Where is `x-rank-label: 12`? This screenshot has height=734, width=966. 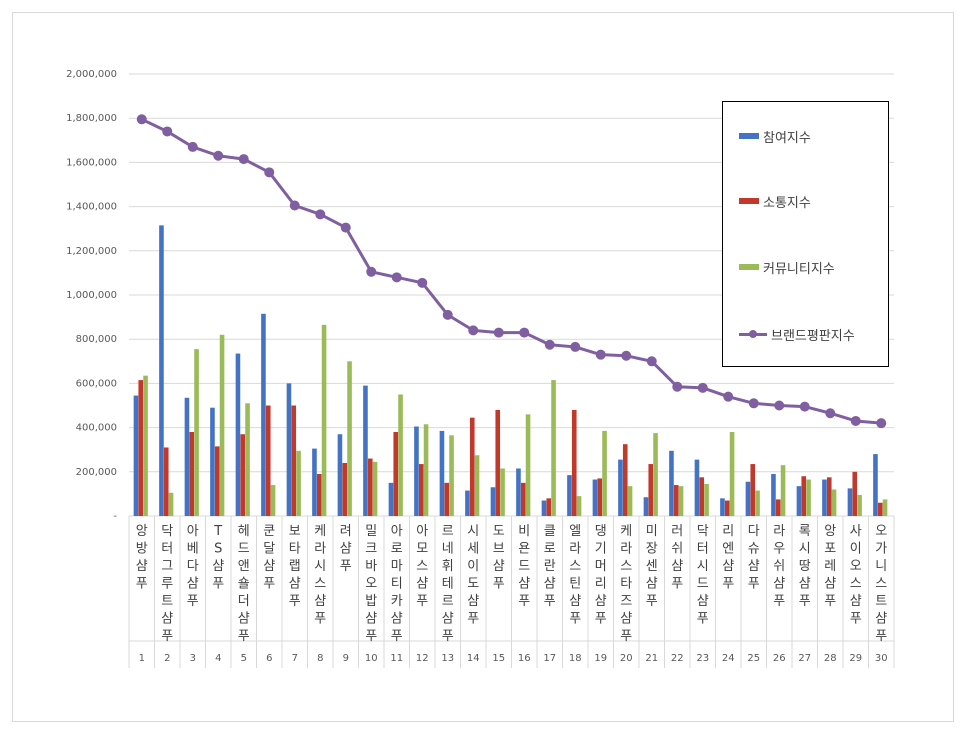 x-rank-label: 12 is located at coordinates (422, 658).